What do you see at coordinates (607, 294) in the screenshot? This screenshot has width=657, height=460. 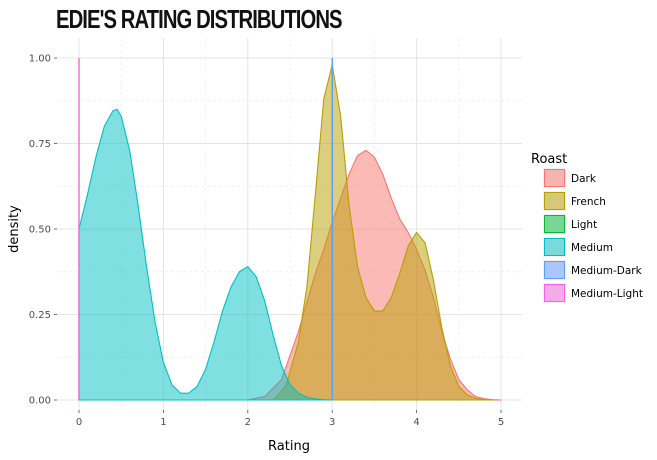 I see `legend-label-medium-light: Medium-Light` at bounding box center [607, 294].